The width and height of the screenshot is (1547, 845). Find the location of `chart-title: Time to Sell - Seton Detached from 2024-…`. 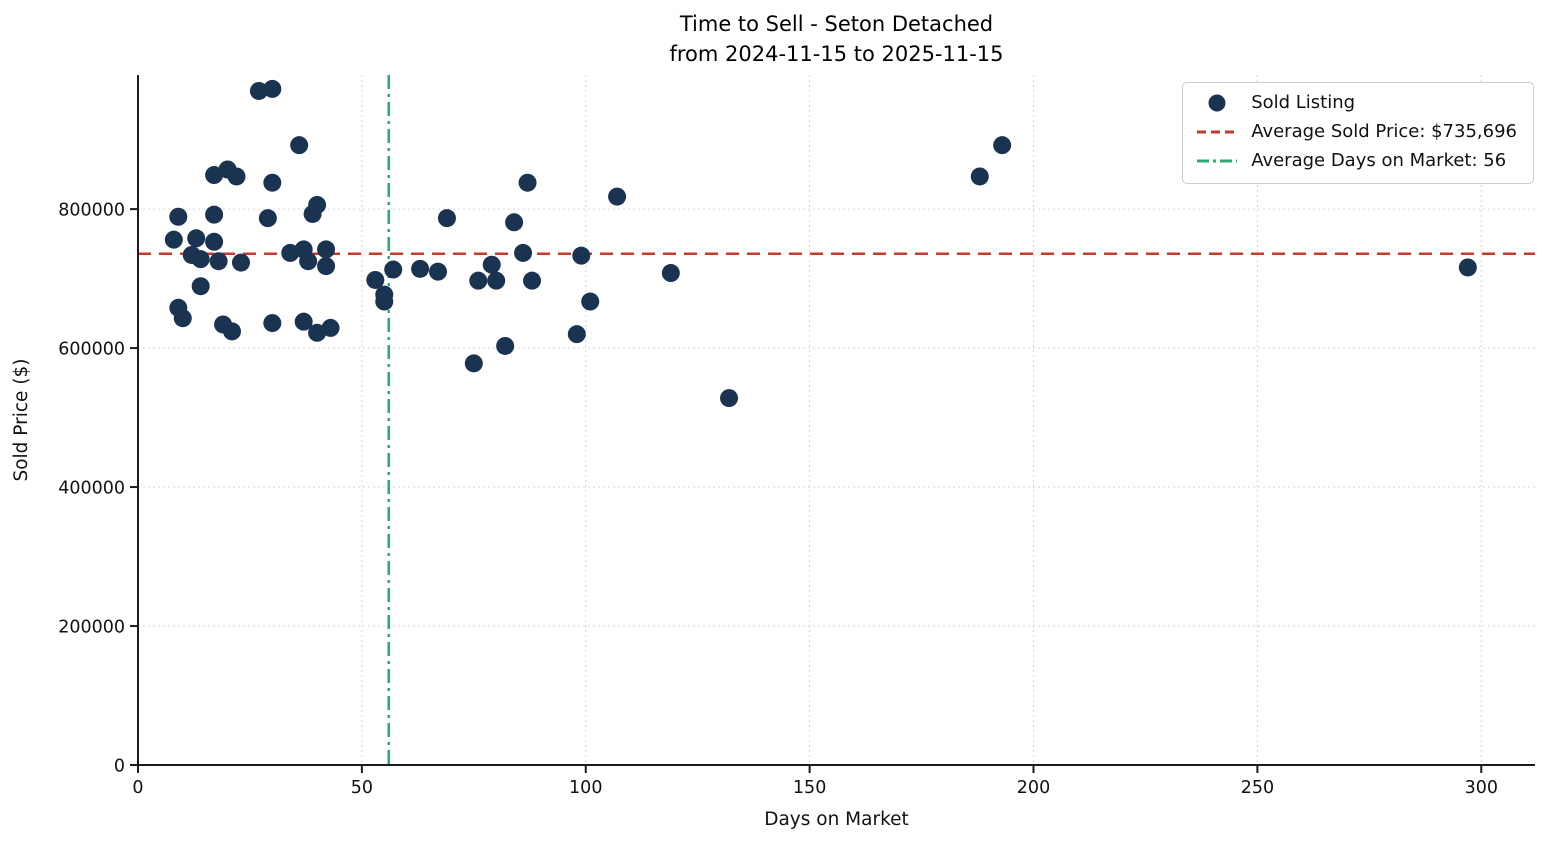

chart-title: Time to Sell - Seton Detached from 2024-… is located at coordinates (836, 39).